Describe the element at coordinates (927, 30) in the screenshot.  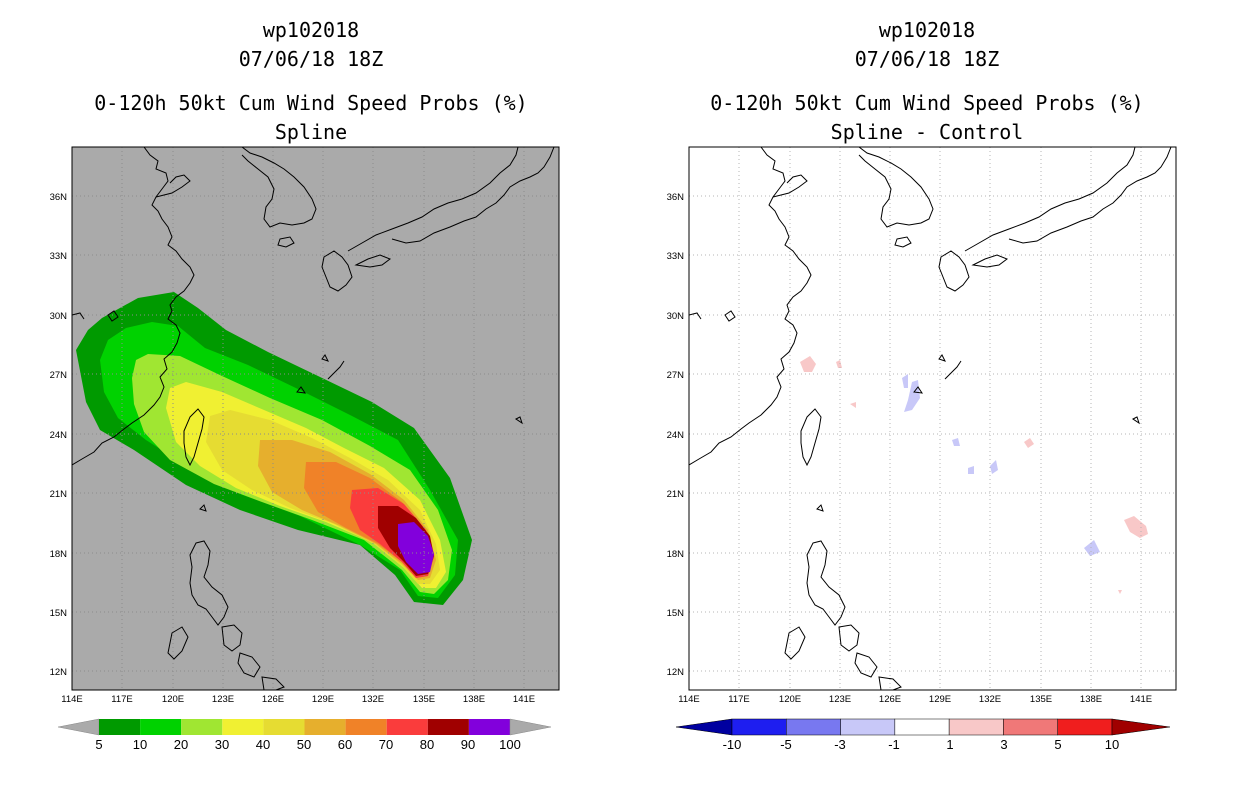
I see `right-title-storm-id: wp102018` at that location.